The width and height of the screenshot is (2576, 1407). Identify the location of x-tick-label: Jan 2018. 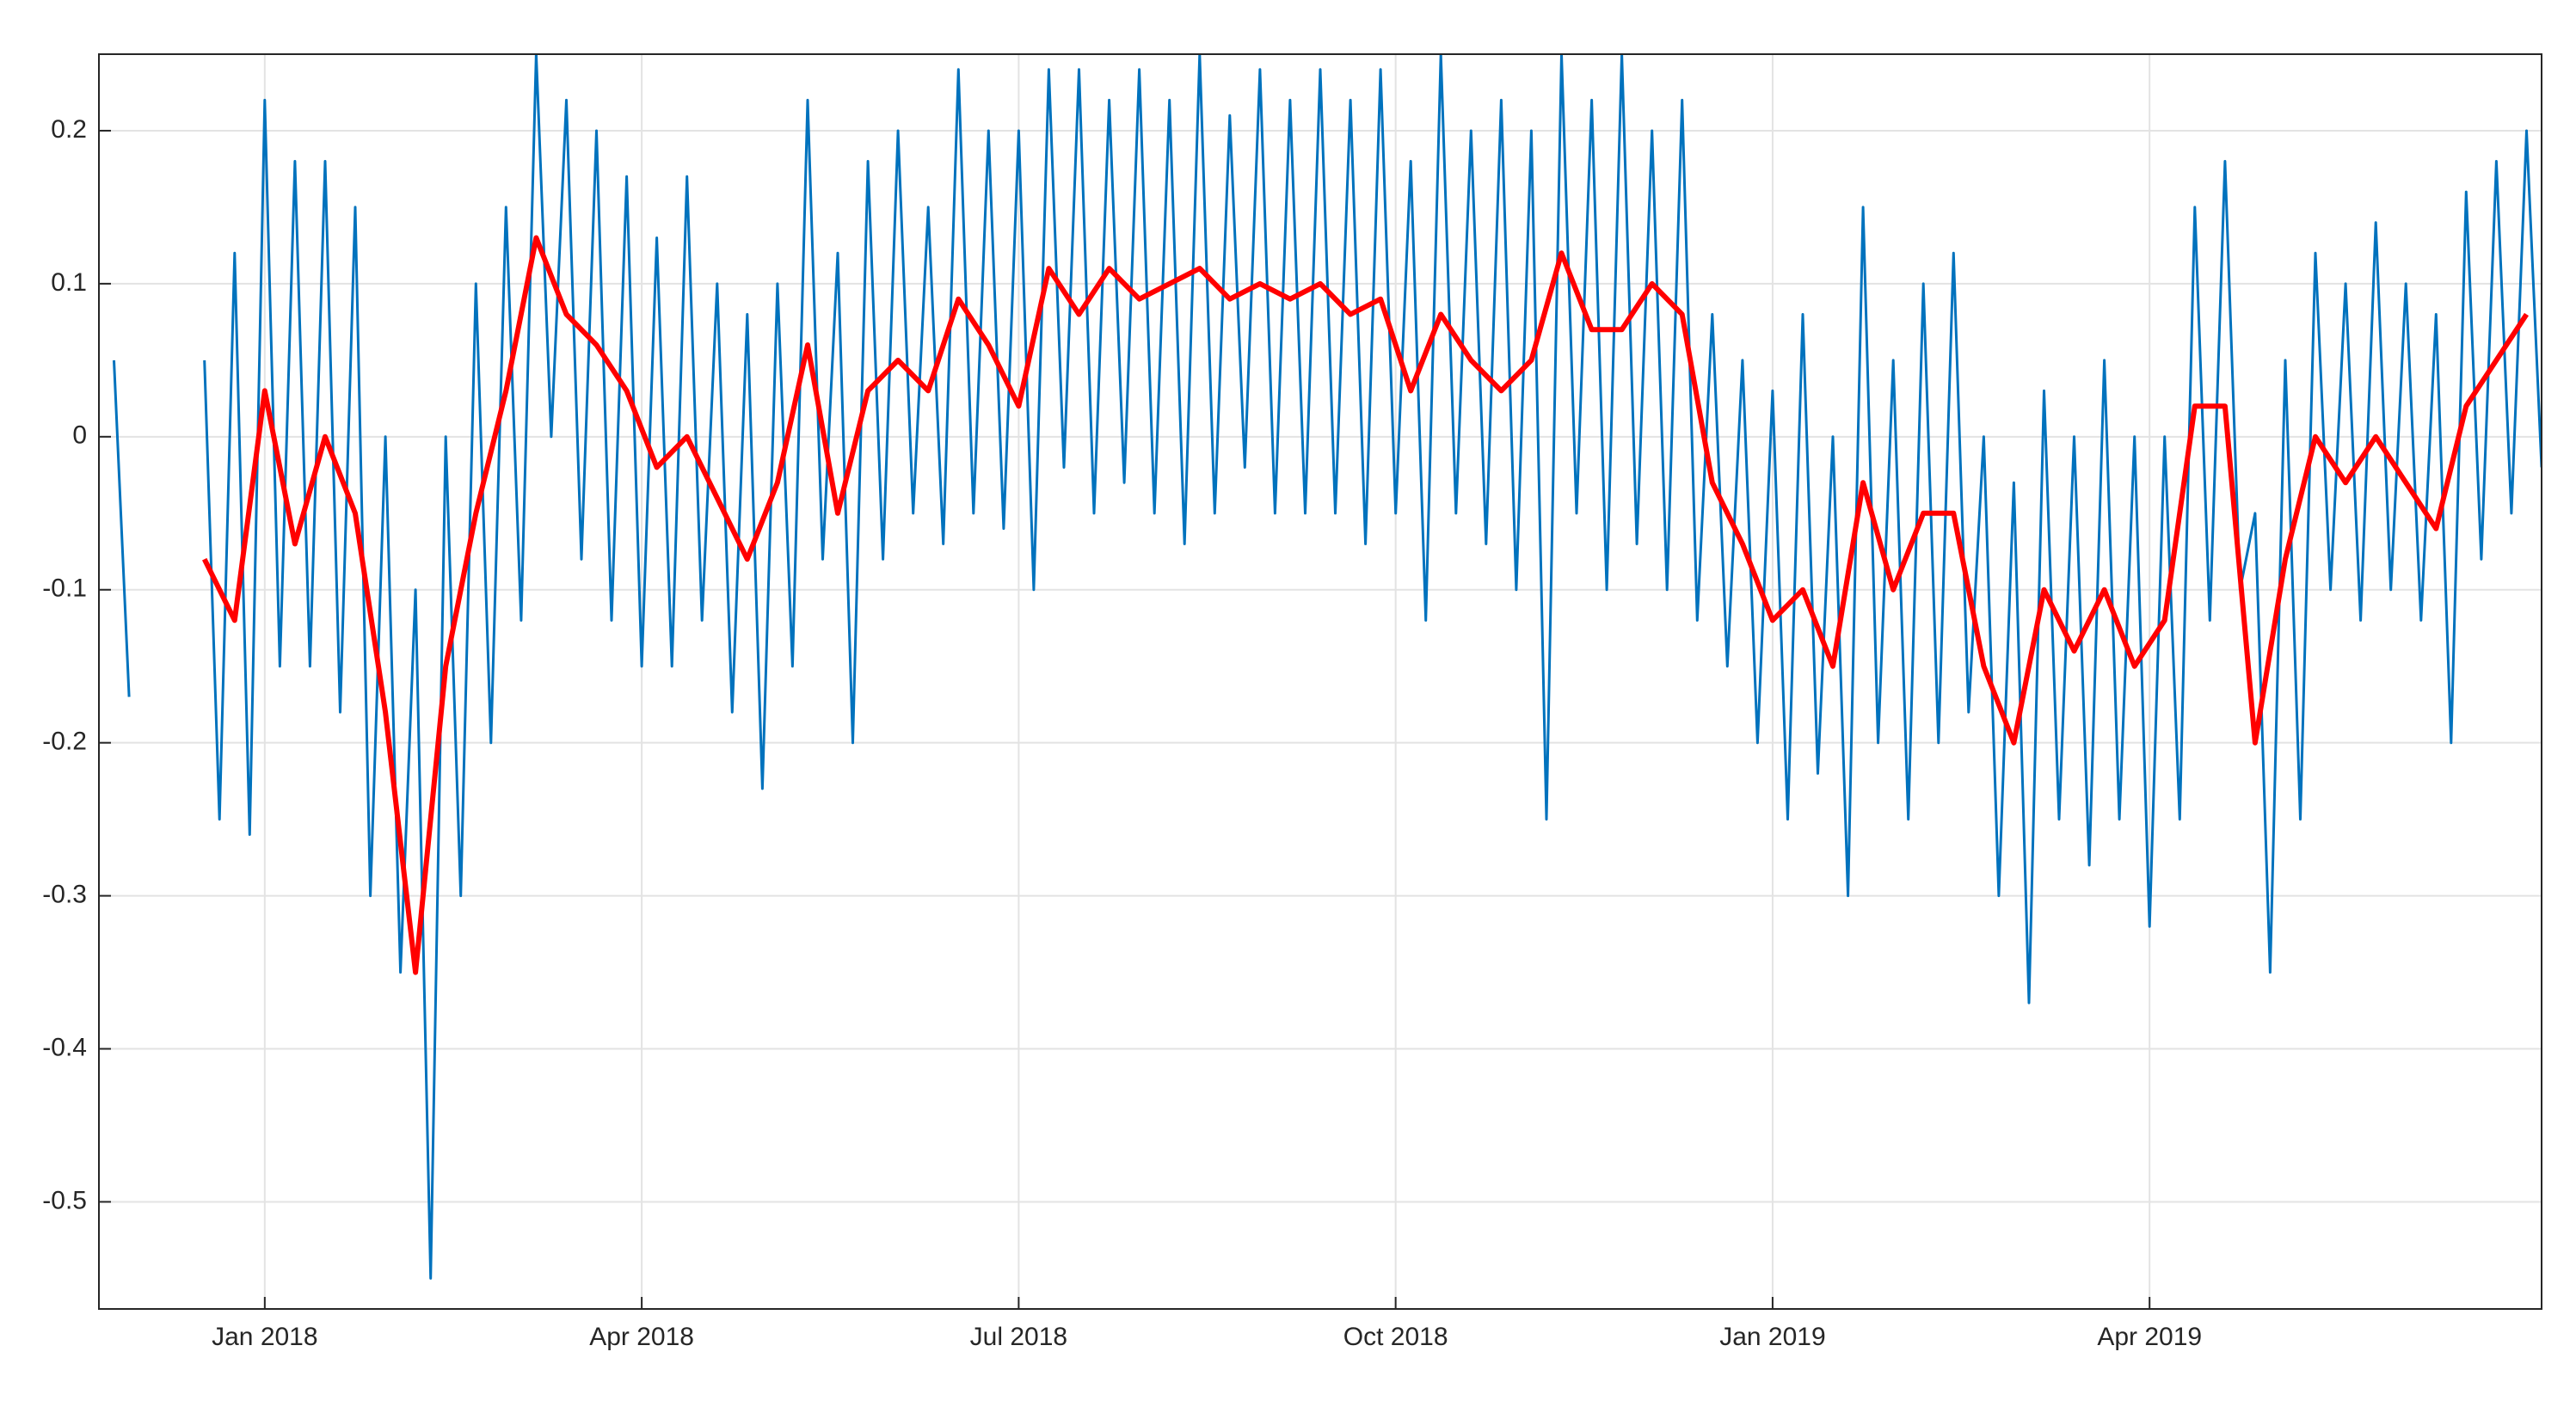
(264, 1337).